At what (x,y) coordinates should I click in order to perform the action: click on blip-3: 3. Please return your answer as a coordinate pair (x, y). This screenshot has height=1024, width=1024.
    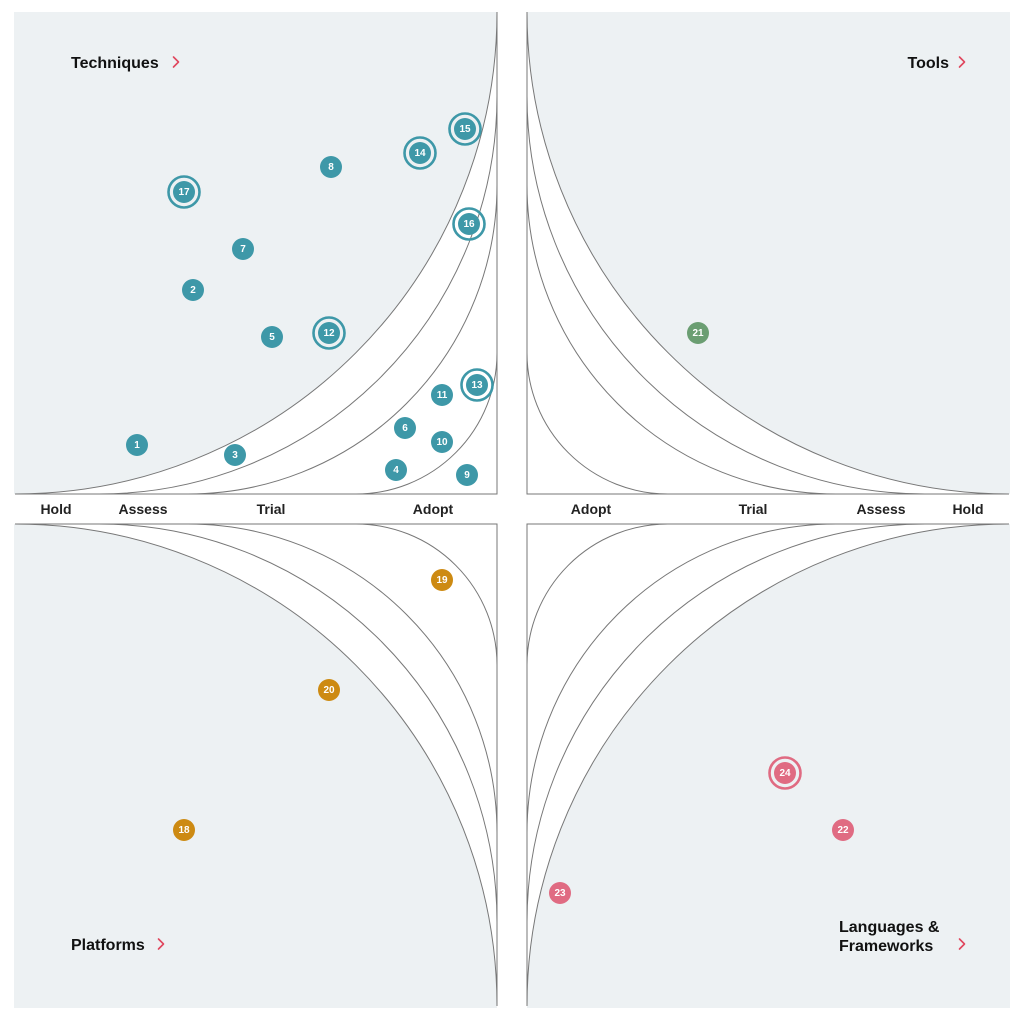
    Looking at the image, I should click on (235, 455).